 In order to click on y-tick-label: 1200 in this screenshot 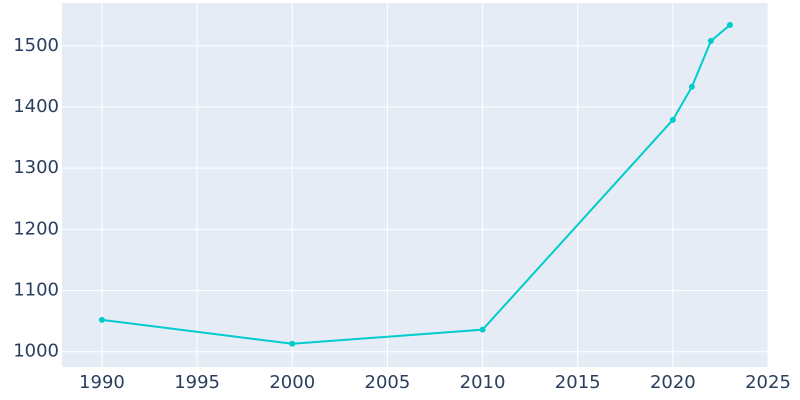, I will do `click(36, 228)`.